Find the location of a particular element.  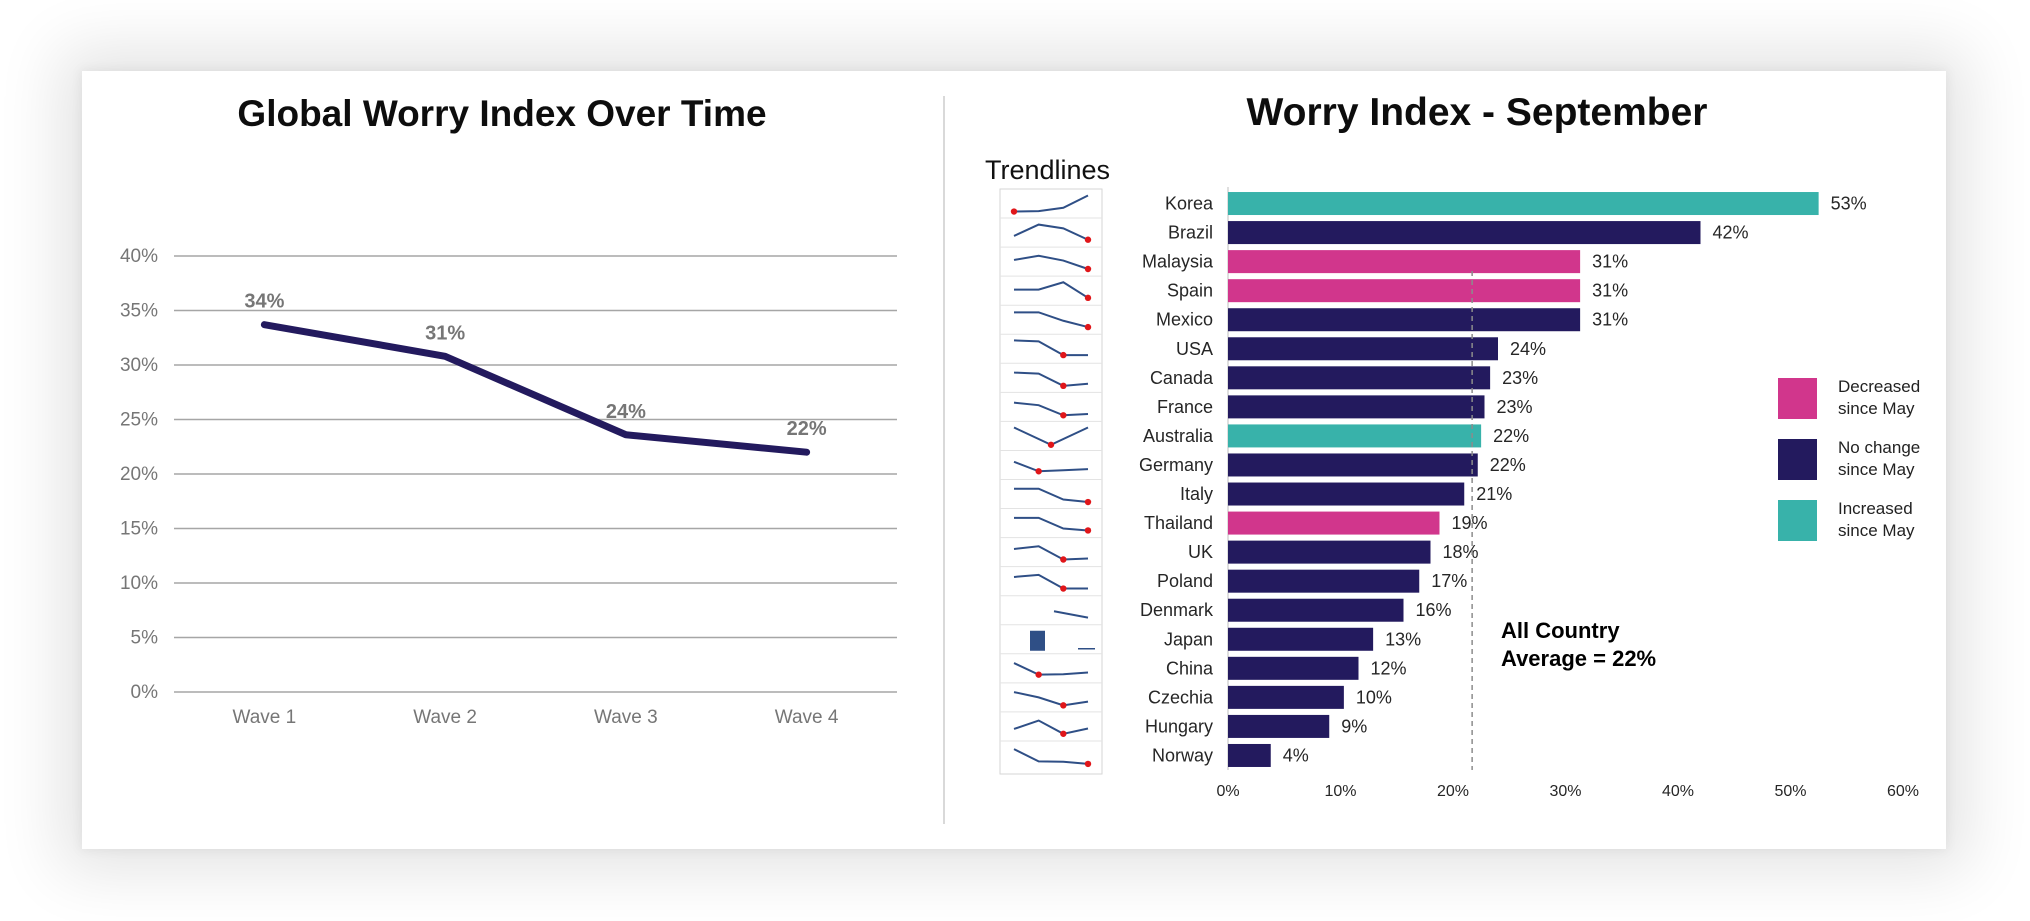

data-label: 24% is located at coordinates (626, 412).